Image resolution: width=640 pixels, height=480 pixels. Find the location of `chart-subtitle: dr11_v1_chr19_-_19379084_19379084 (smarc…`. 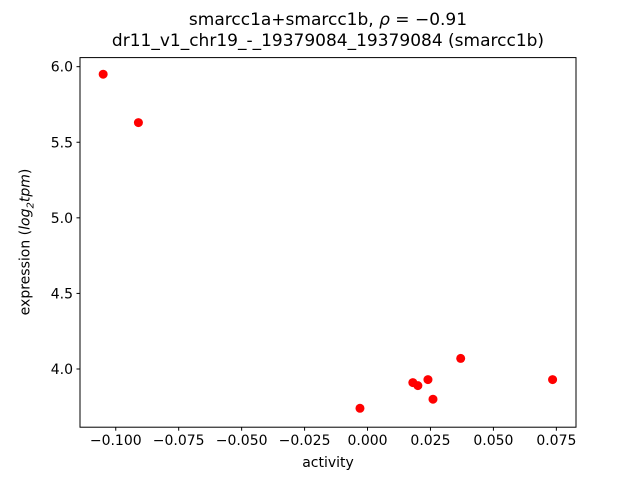

chart-subtitle: dr11_v1_chr19_-_19379084_19379084 (smarc… is located at coordinates (328, 41).